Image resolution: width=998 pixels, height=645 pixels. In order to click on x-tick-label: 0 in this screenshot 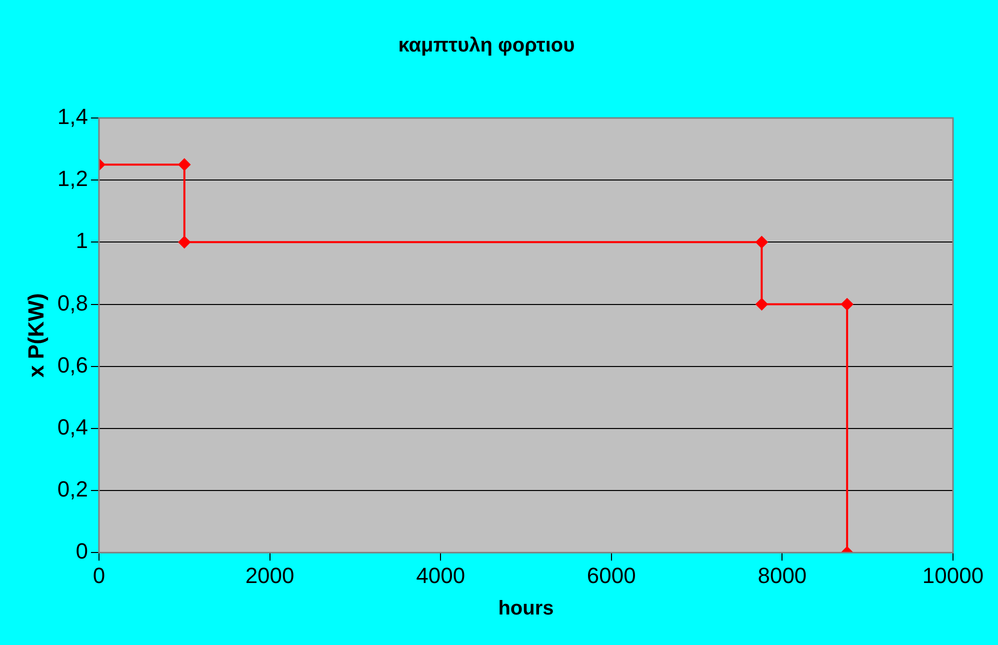, I will do `click(99, 575)`.